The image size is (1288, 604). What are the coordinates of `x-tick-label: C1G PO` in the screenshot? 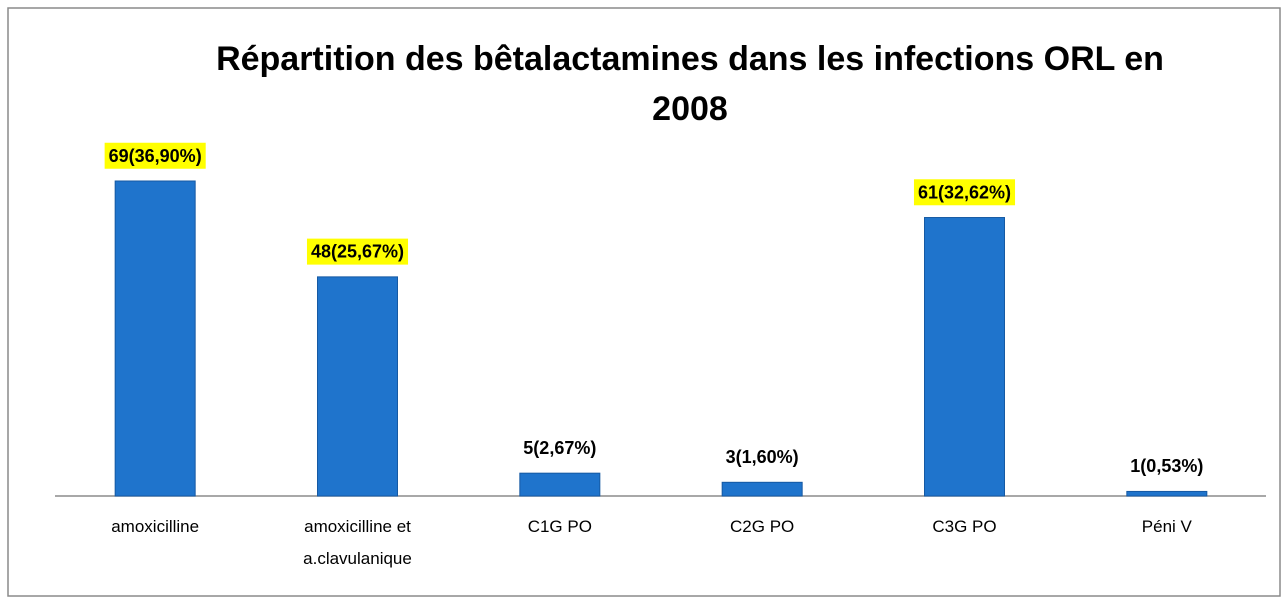 It's located at (559, 526).